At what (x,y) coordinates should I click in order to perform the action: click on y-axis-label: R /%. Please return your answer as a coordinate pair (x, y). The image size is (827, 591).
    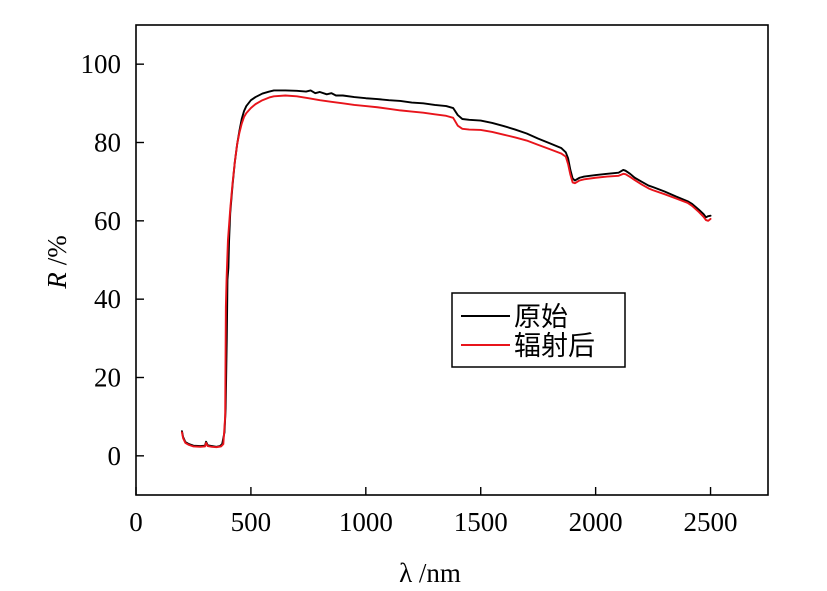
    Looking at the image, I should click on (57, 262).